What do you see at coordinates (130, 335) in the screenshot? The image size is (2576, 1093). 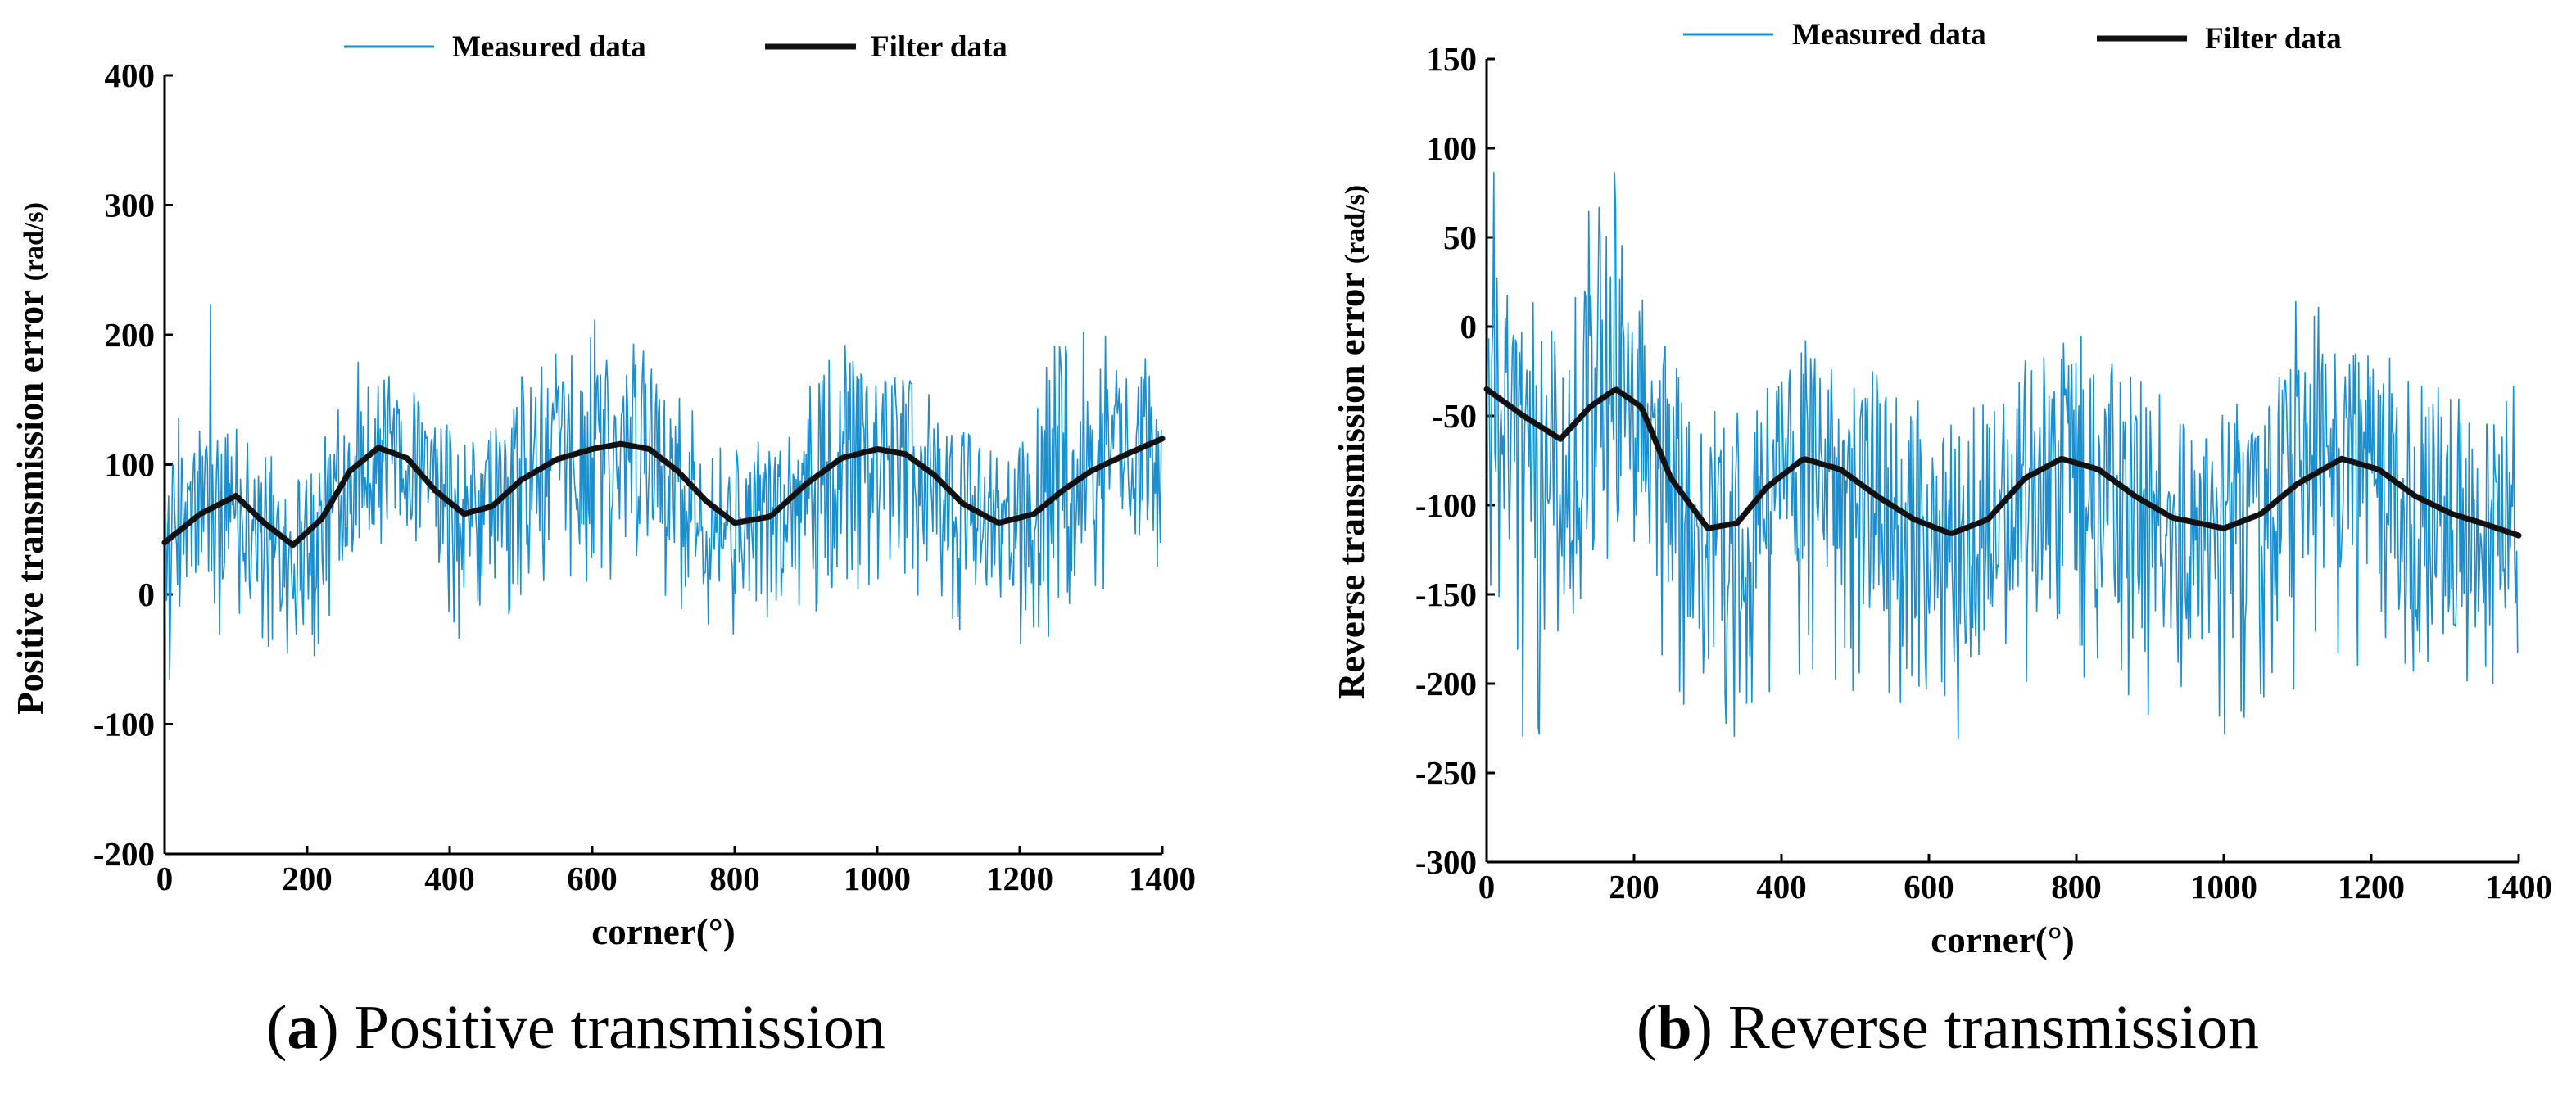 I see `y-tick-label: 200` at bounding box center [130, 335].